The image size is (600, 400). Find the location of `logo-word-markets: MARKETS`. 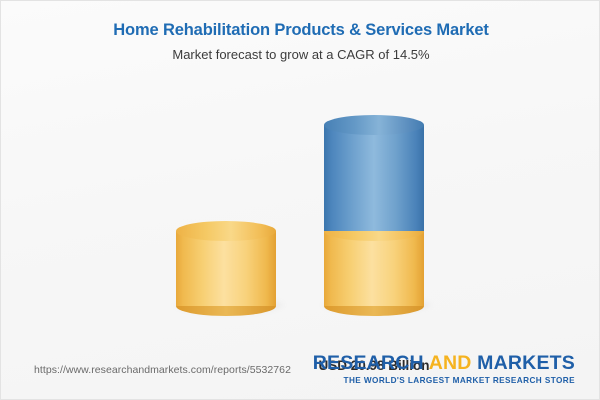

logo-word-markets: MARKETS is located at coordinates (526, 363).